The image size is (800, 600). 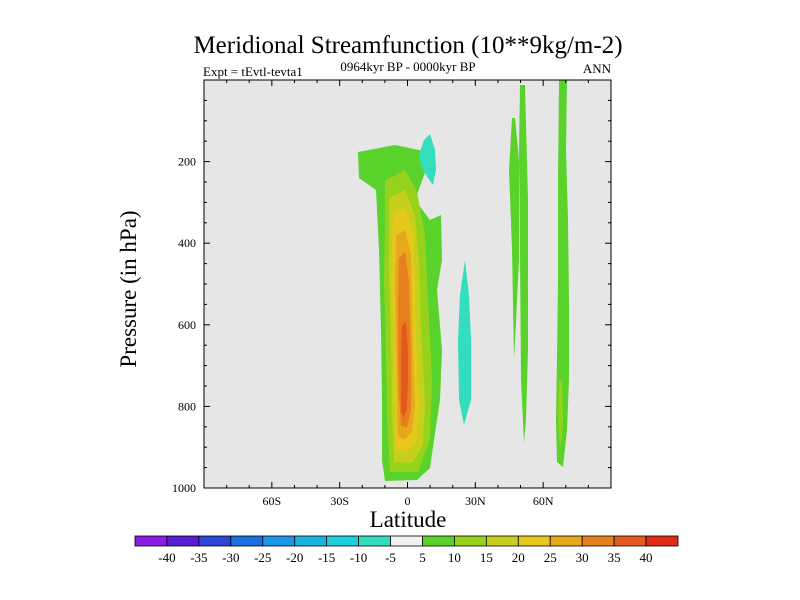 What do you see at coordinates (358, 557) in the screenshot?
I see `colorbar-label: -10` at bounding box center [358, 557].